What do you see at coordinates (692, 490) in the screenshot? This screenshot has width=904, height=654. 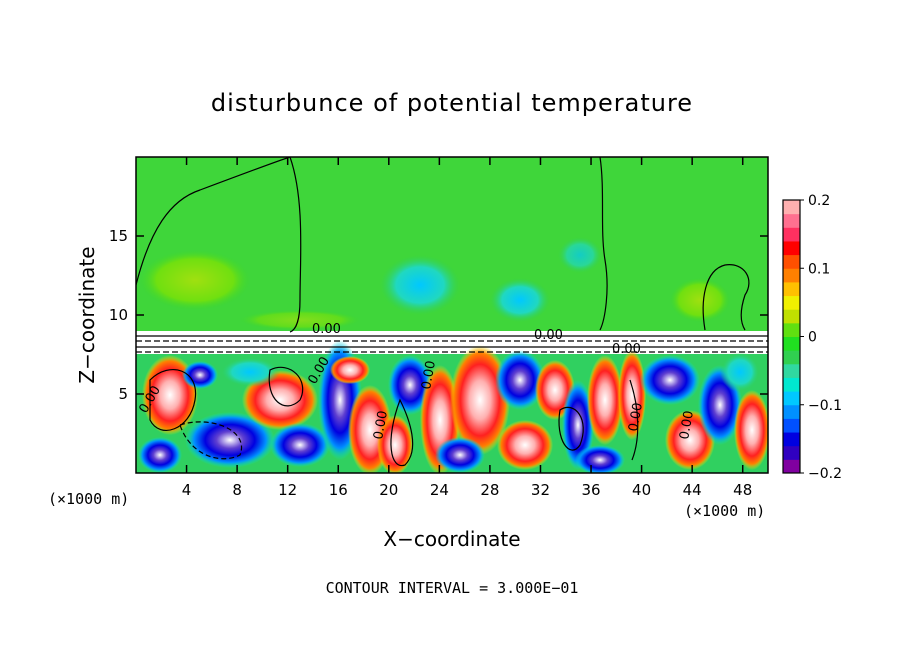 I see `x-tick-label: 44` at bounding box center [692, 490].